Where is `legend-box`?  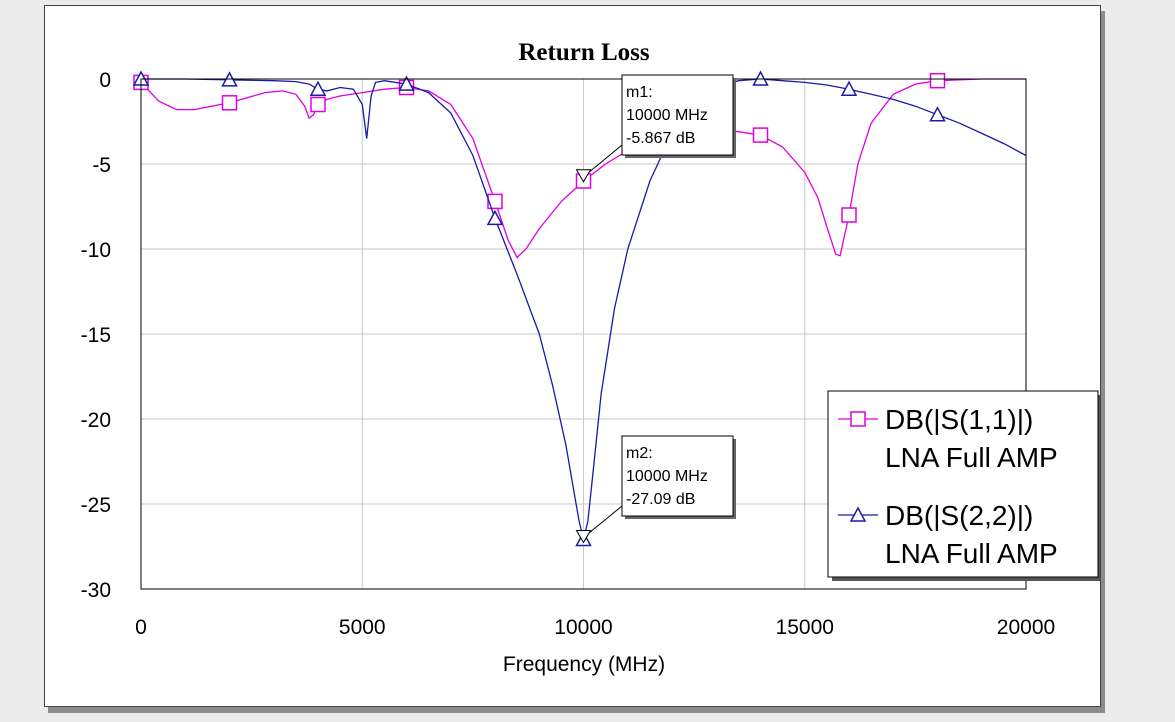
legend-box is located at coordinates (963, 484).